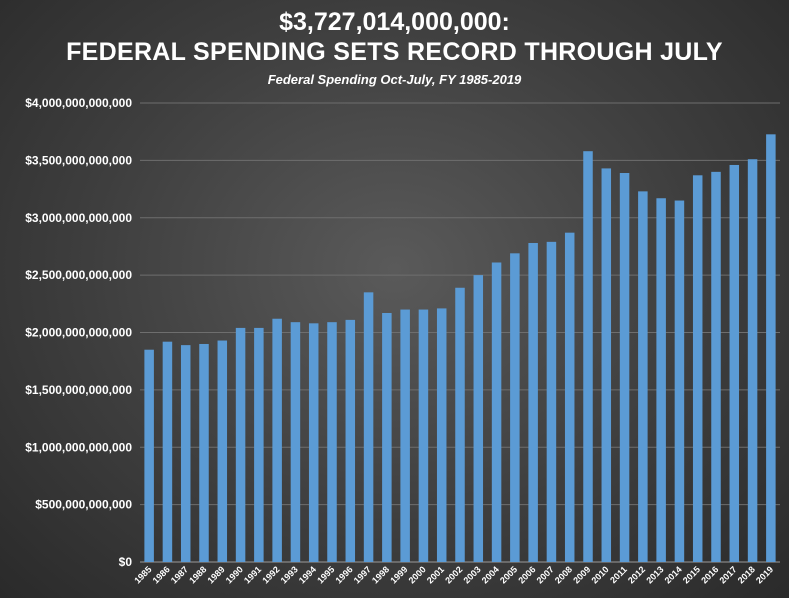 This screenshot has width=789, height=598. Describe the element at coordinates (691, 574) in the screenshot. I see `x-tick-label: 2015` at that location.